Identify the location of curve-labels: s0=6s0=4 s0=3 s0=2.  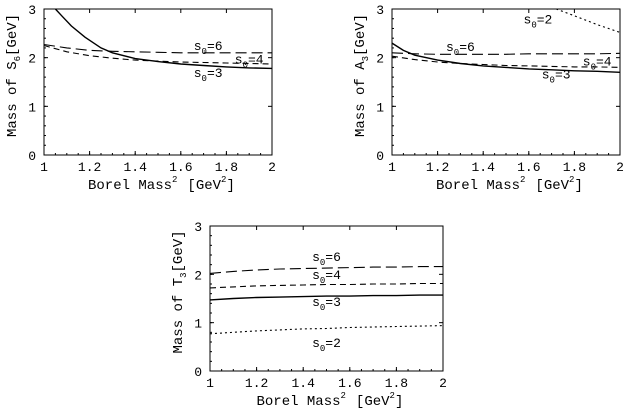
(326, 302).